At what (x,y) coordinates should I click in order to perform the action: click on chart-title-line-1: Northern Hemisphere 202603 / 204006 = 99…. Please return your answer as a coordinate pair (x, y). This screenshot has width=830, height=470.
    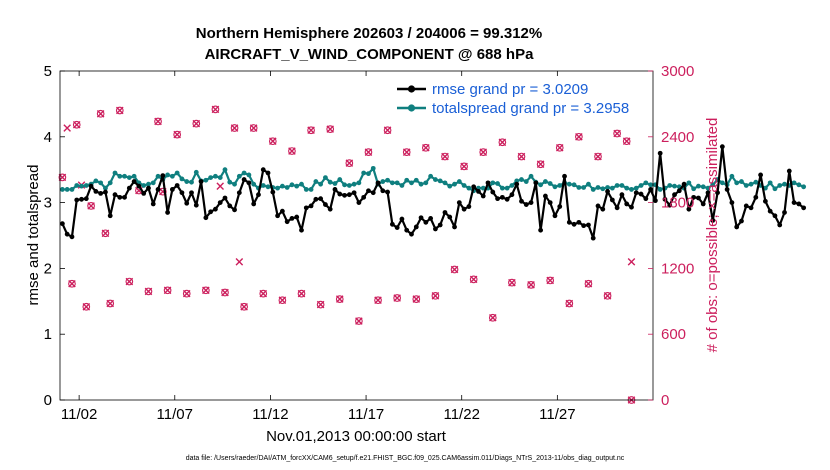
    Looking at the image, I should click on (369, 33).